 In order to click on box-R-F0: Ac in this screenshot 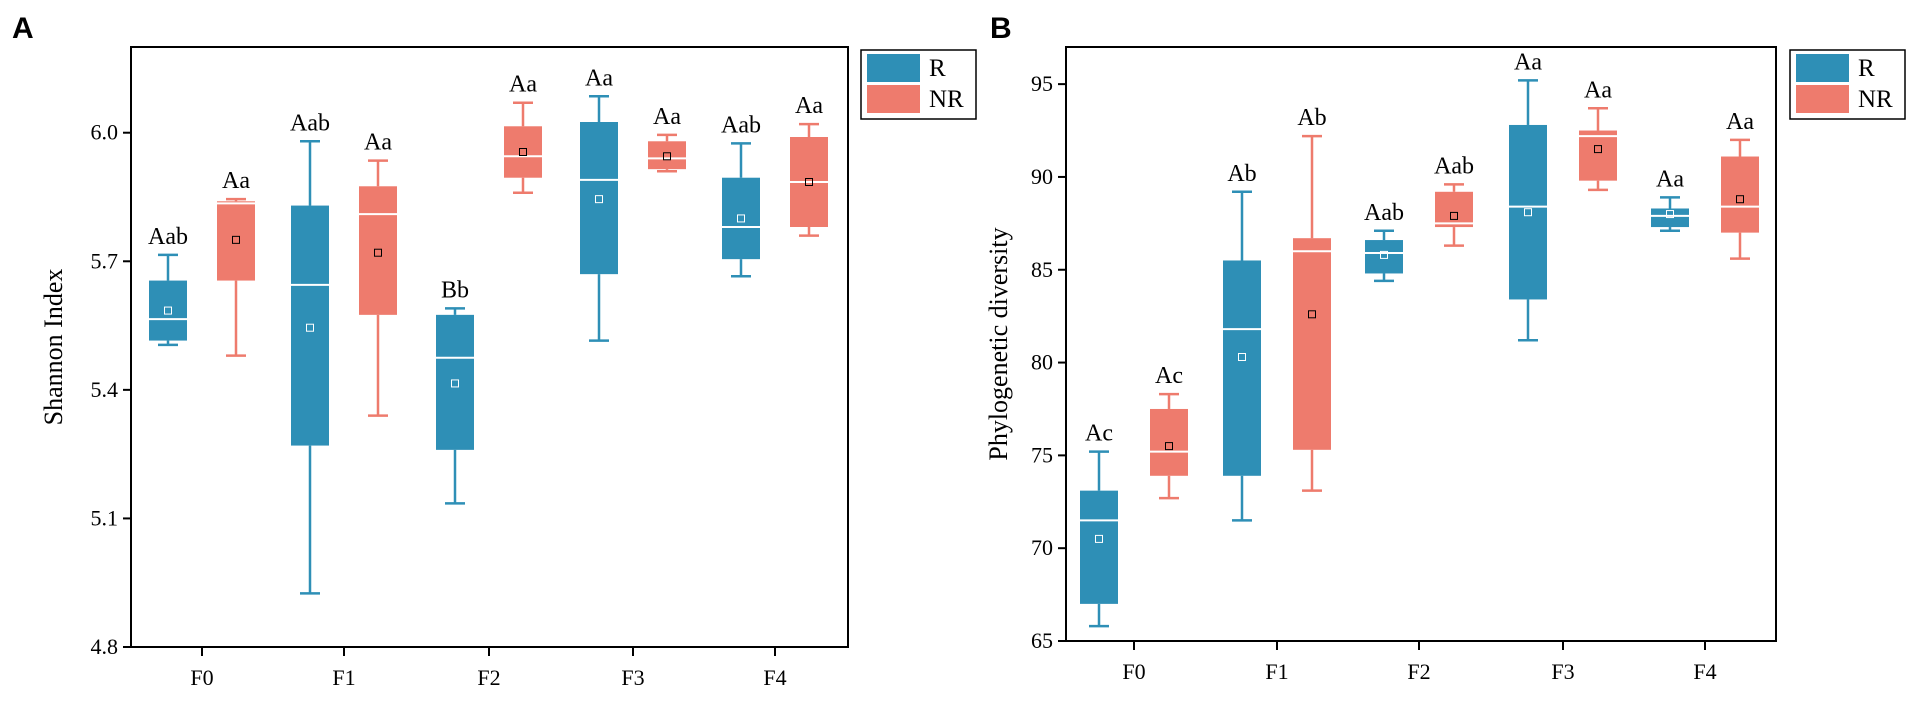, I will do `click(1099, 524)`.